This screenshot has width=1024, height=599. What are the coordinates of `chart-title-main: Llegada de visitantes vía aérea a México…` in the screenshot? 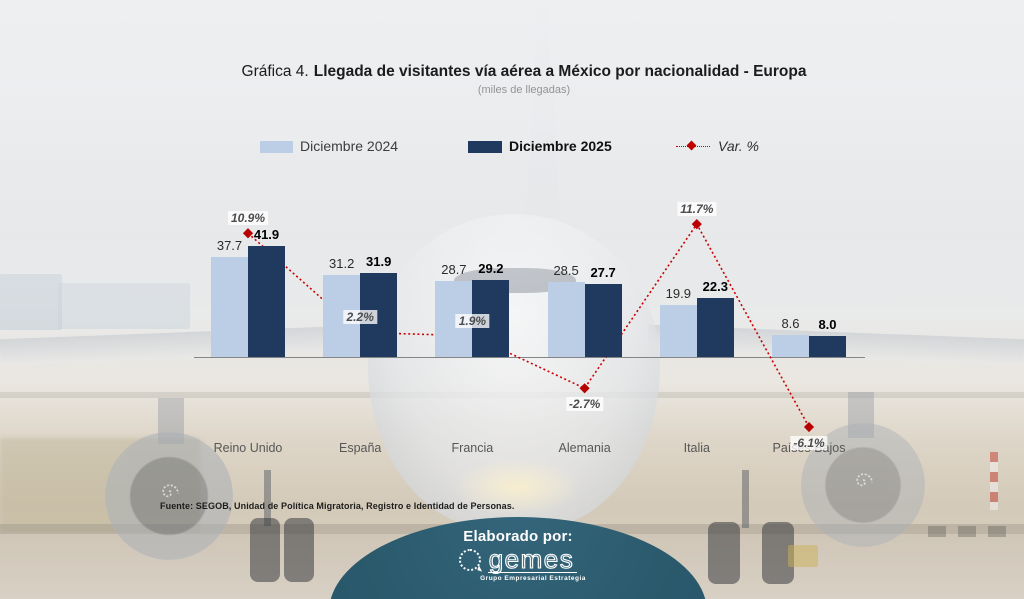 It's located at (560, 71).